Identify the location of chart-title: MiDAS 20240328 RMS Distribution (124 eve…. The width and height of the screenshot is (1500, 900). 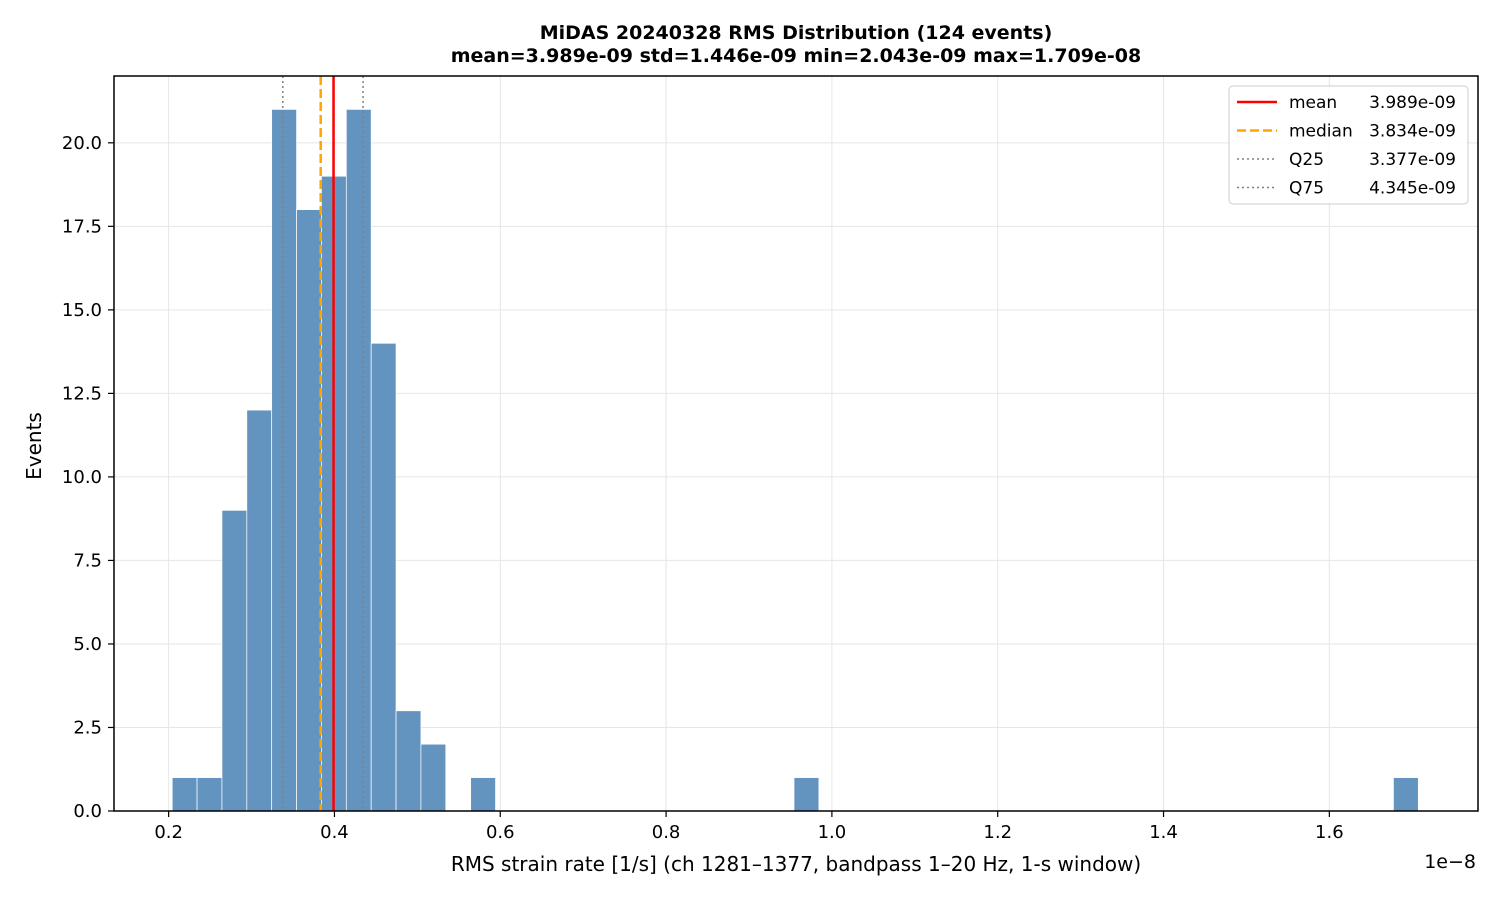
(796, 33).